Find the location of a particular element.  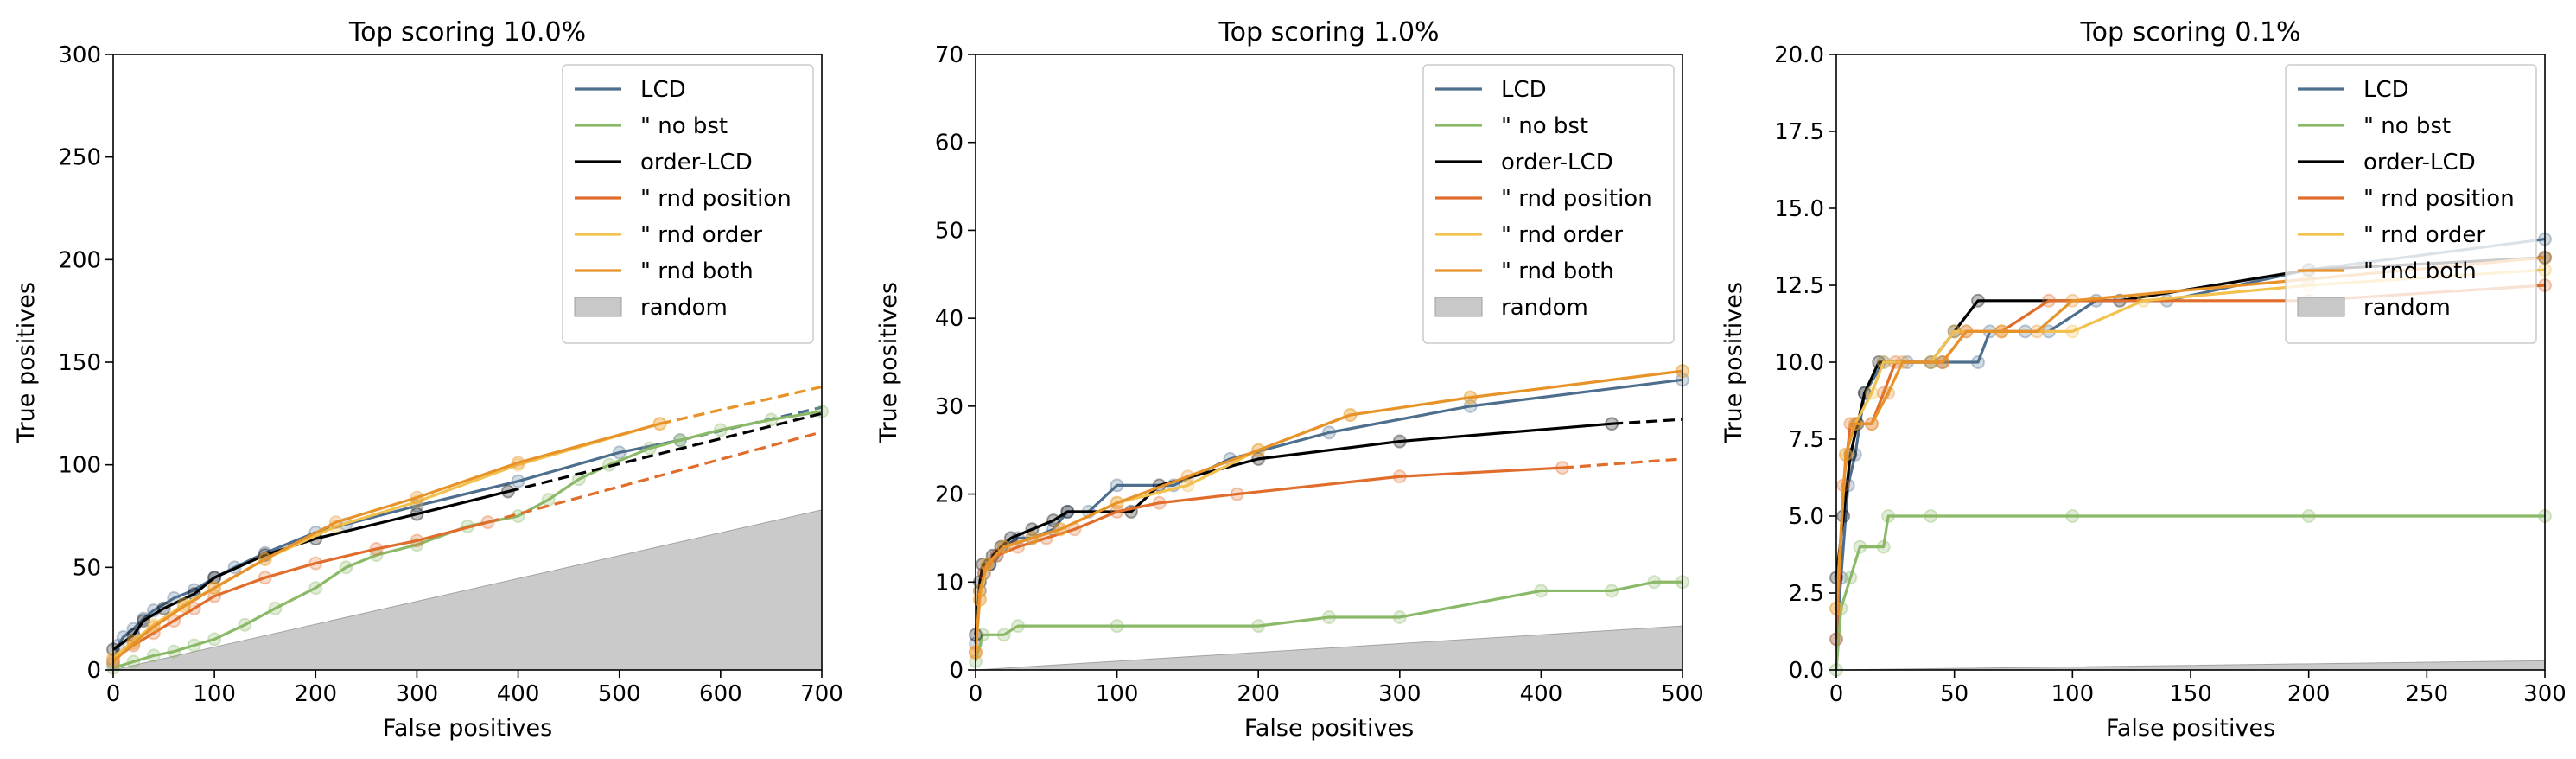

chart-title: Top scoring 10.0% is located at coordinates (467, 32).